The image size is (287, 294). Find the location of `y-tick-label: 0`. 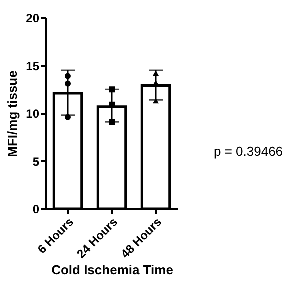

y-tick-label: 0 is located at coordinates (36, 209).